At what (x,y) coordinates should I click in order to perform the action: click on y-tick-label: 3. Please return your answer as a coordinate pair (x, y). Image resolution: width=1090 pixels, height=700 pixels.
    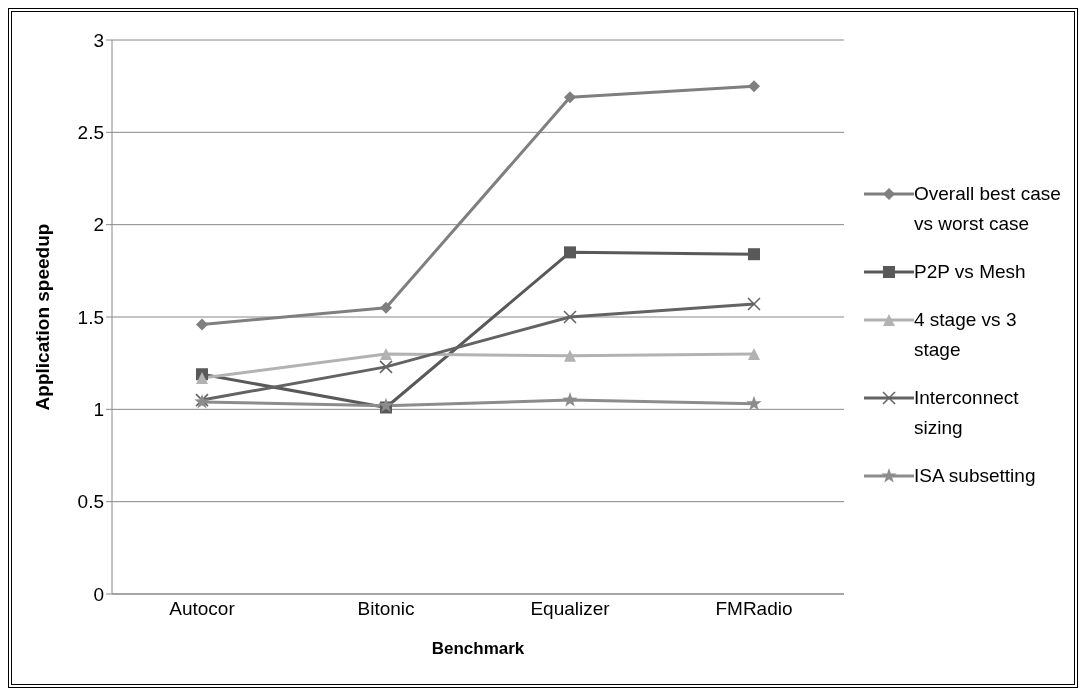
    Looking at the image, I should click on (98, 40).